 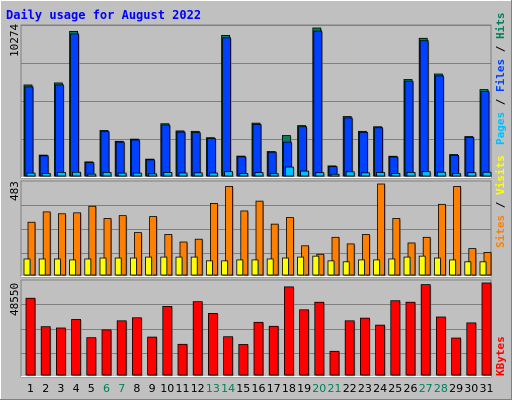 What do you see at coordinates (198, 388) in the screenshot?
I see `day-label: 12` at bounding box center [198, 388].